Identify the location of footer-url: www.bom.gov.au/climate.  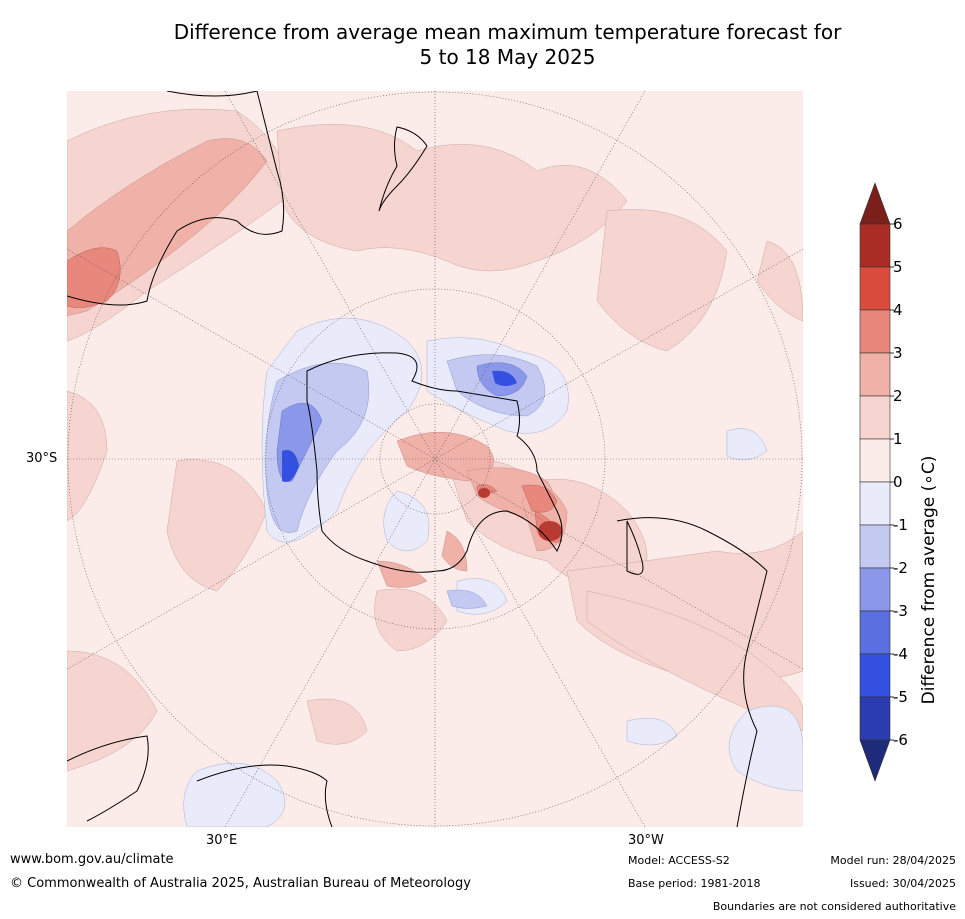
(92, 859).